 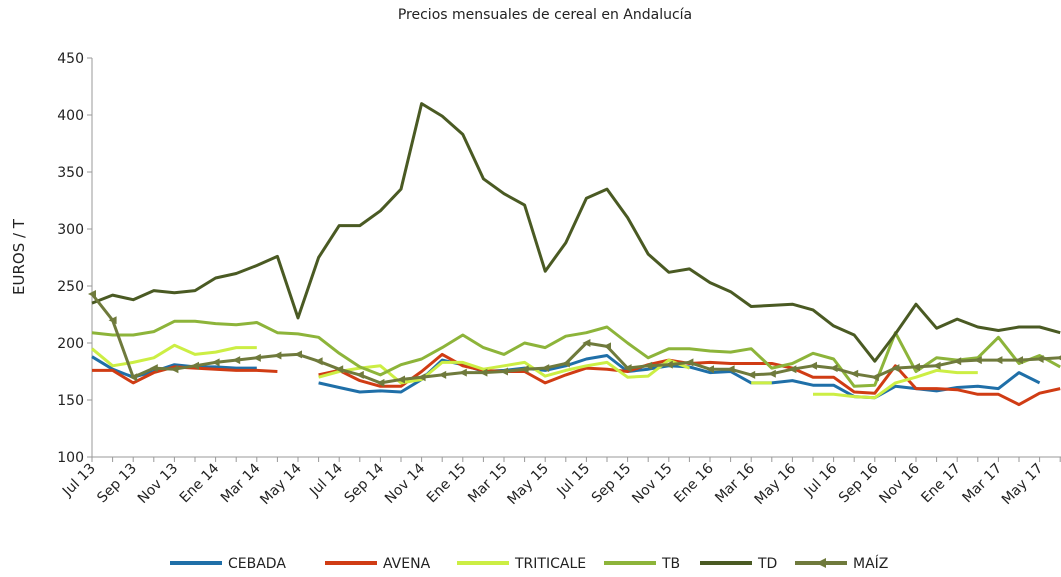 What do you see at coordinates (528, 485) in the screenshot?
I see `x-tick-label: May 15` at bounding box center [528, 485].